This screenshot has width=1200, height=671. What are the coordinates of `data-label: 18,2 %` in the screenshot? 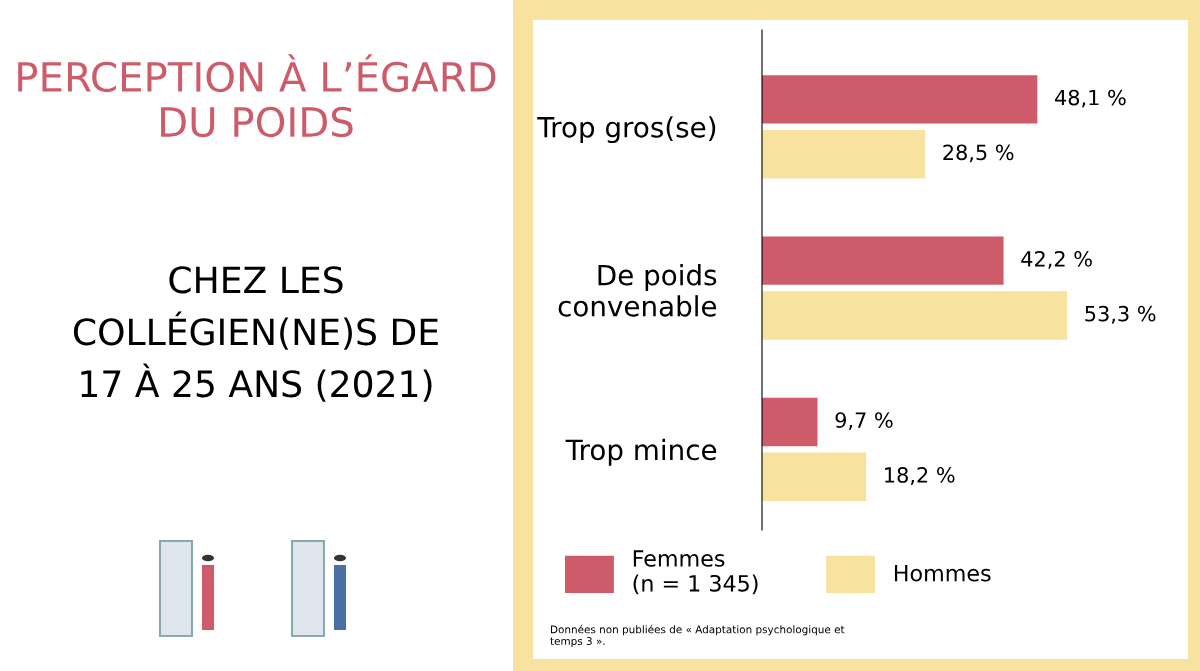 It's located at (920, 476).